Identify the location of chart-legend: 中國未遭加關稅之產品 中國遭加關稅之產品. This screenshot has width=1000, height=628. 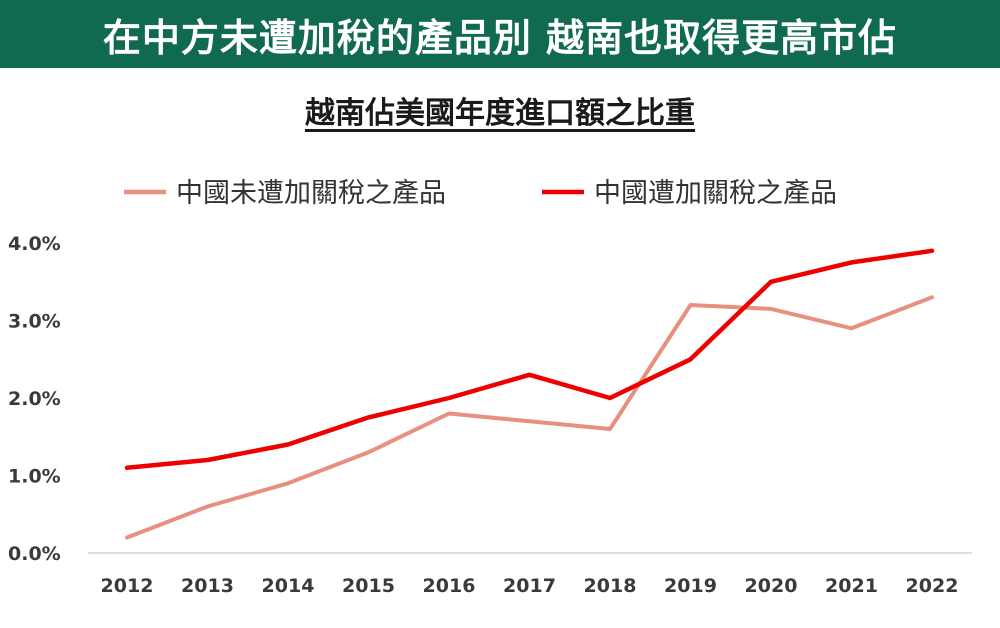
(480, 193).